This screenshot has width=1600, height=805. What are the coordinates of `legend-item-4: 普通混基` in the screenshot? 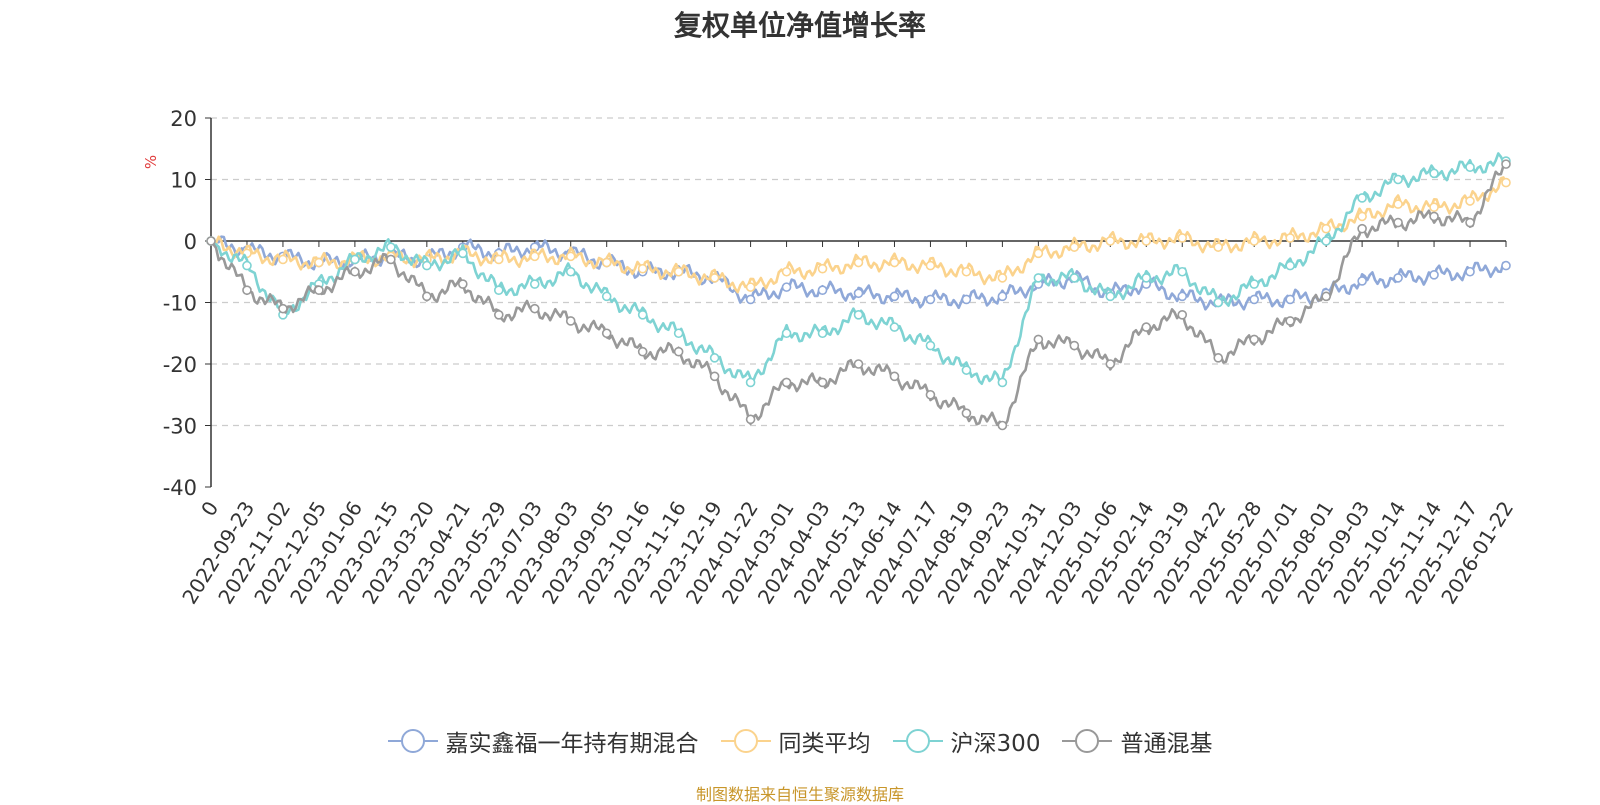 It's located at (1137, 741).